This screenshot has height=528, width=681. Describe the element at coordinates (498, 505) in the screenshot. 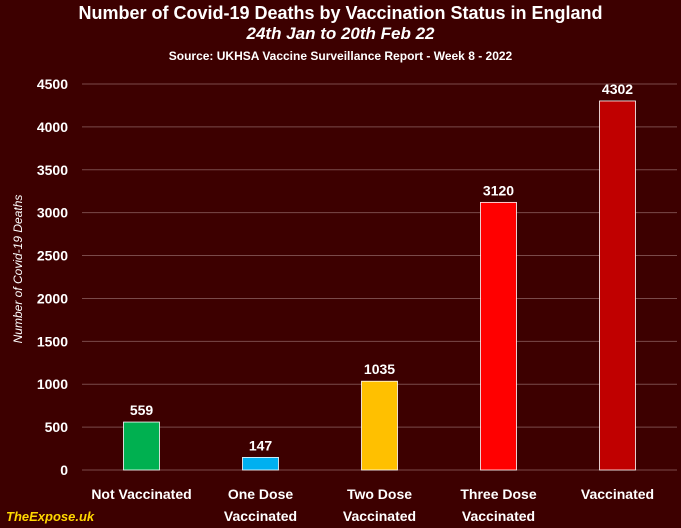

I see `x-category-label: Three Dose Vaccinated` at that location.